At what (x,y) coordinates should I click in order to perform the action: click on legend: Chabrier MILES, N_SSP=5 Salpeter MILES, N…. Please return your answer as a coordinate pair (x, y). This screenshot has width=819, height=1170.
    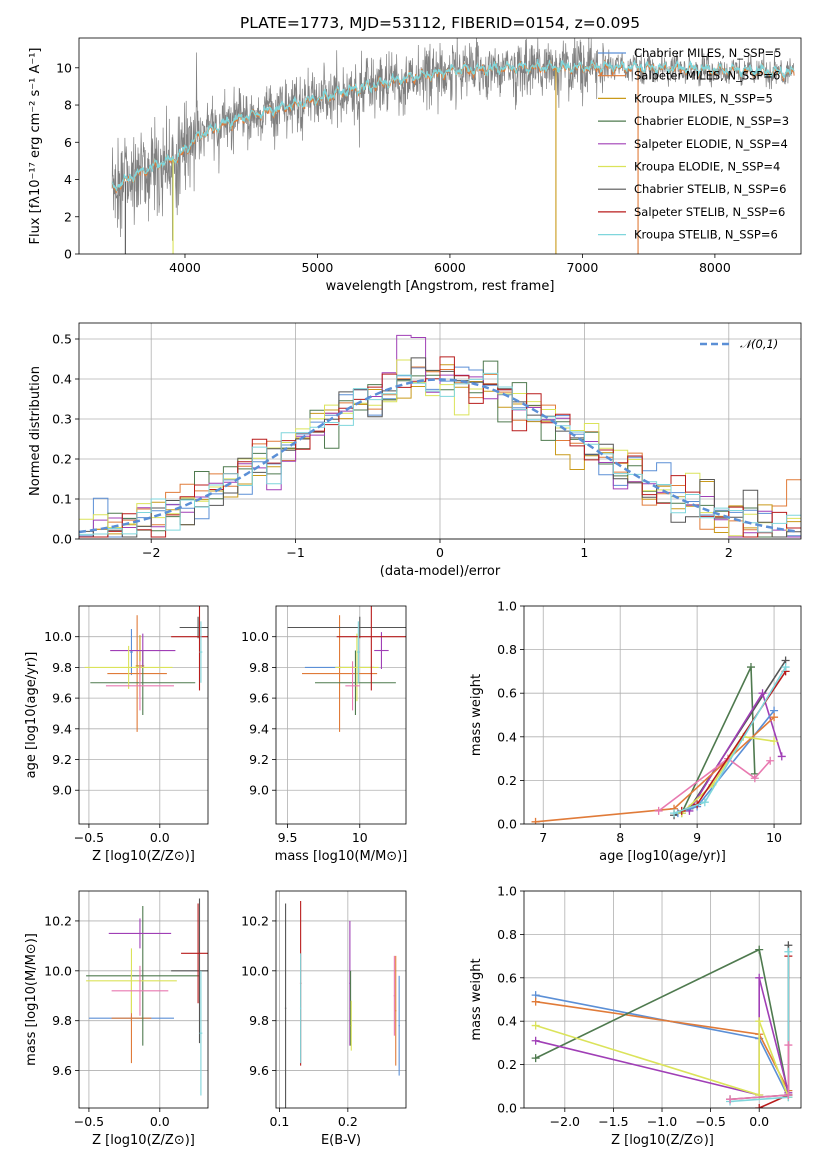
    Looking at the image, I should click on (693, 144).